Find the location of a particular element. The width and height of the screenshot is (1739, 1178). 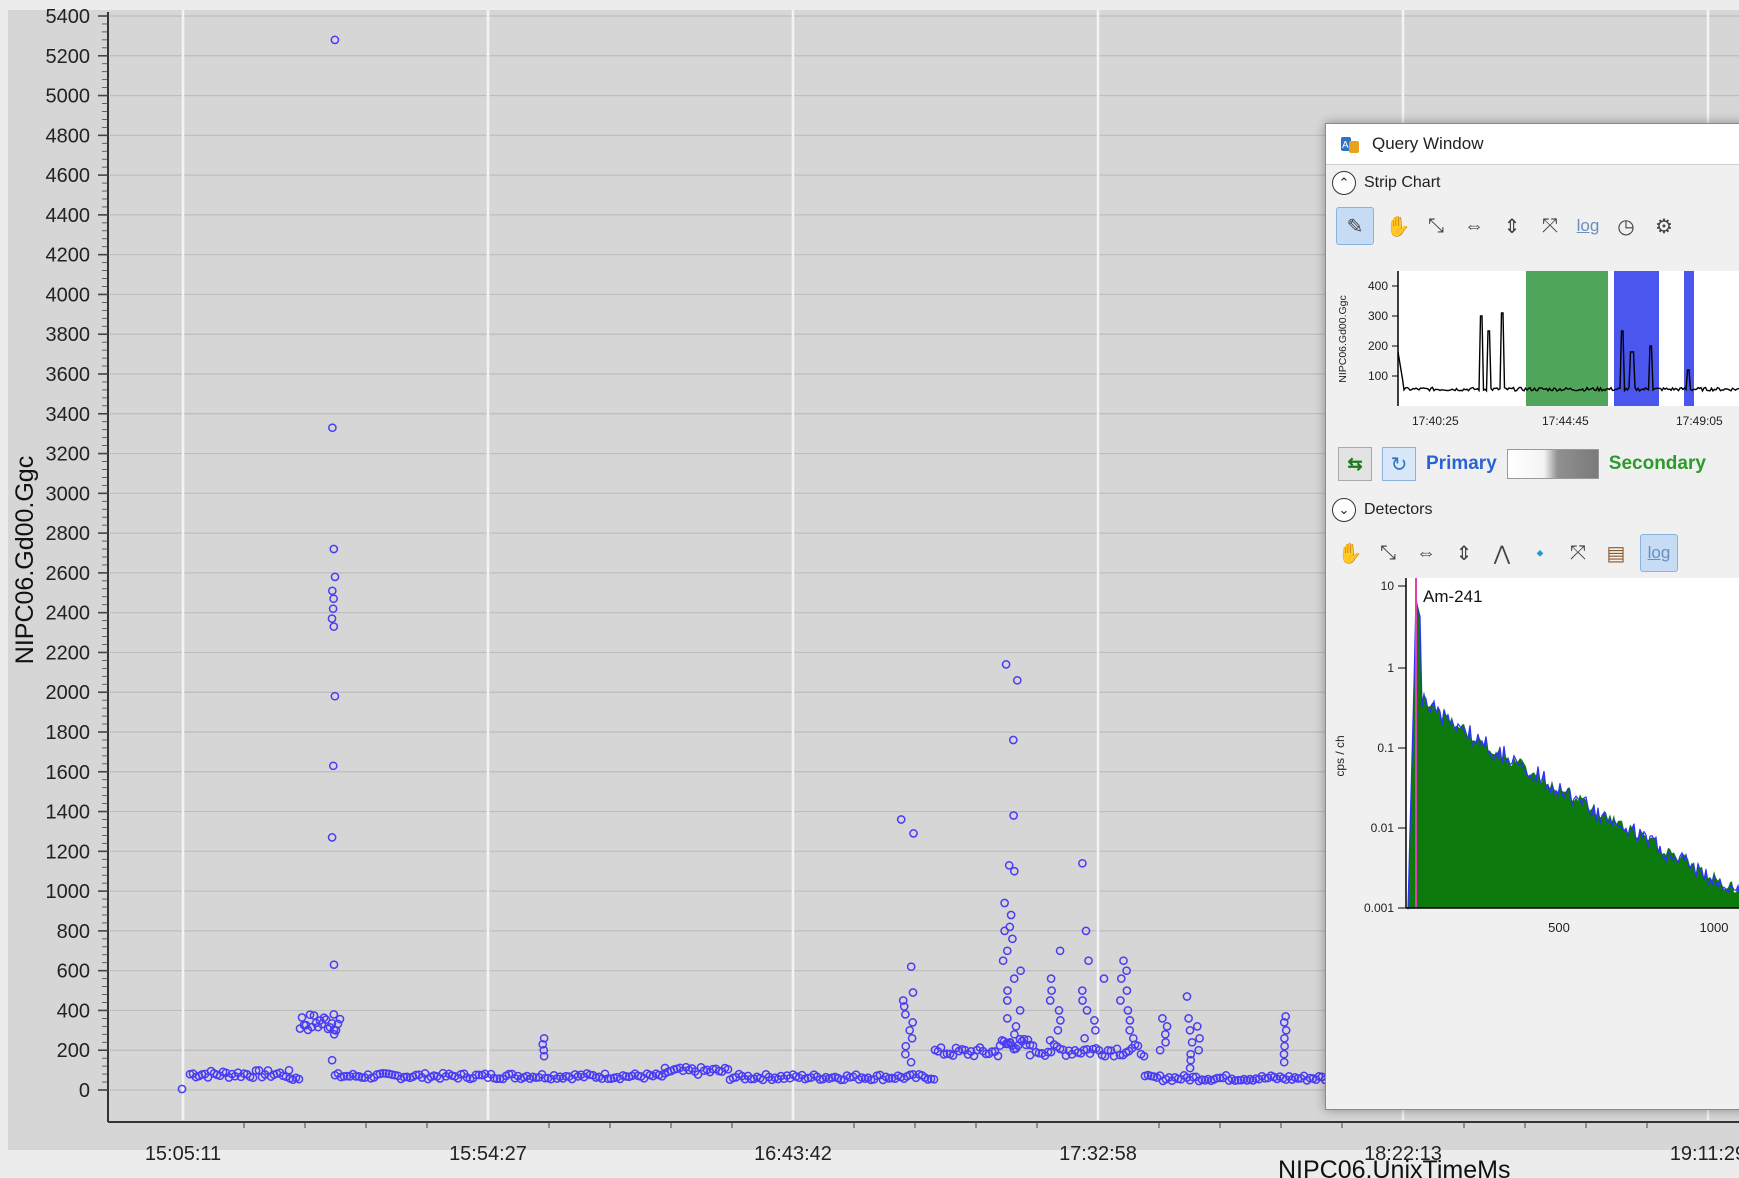

secondary-label: Secondary is located at coordinates (1657, 463).